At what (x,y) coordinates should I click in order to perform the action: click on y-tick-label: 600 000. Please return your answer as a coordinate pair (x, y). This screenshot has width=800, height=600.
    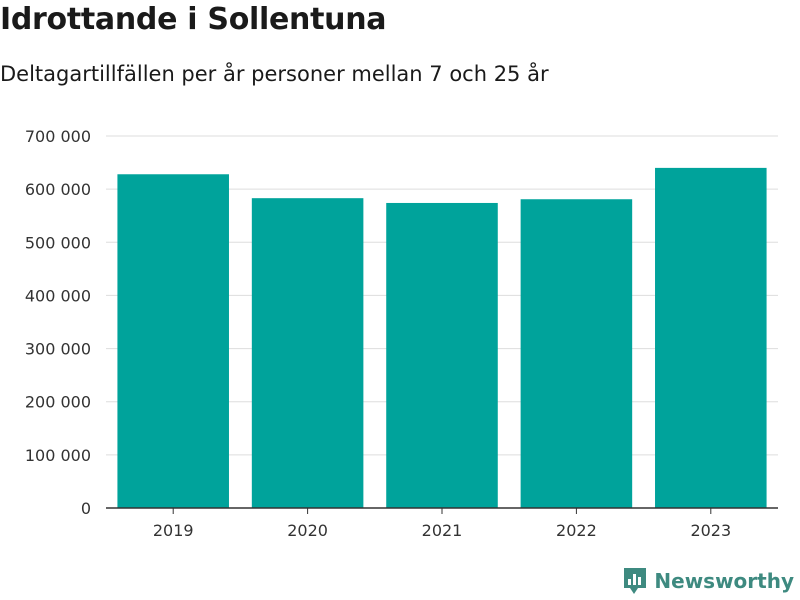
    Looking at the image, I should click on (58, 189).